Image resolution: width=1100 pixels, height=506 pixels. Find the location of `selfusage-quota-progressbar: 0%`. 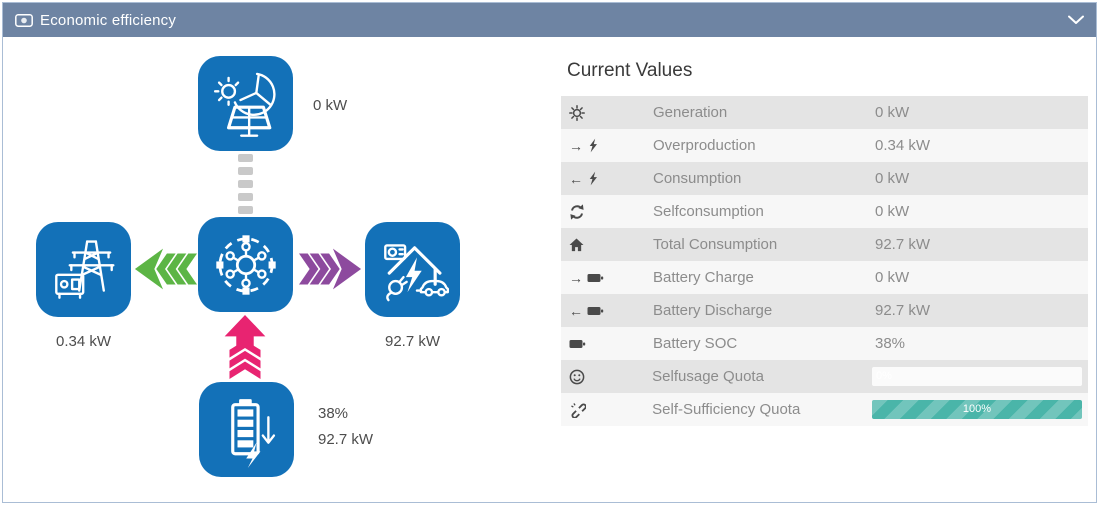

selfusage-quota-progressbar: 0% is located at coordinates (977, 376).